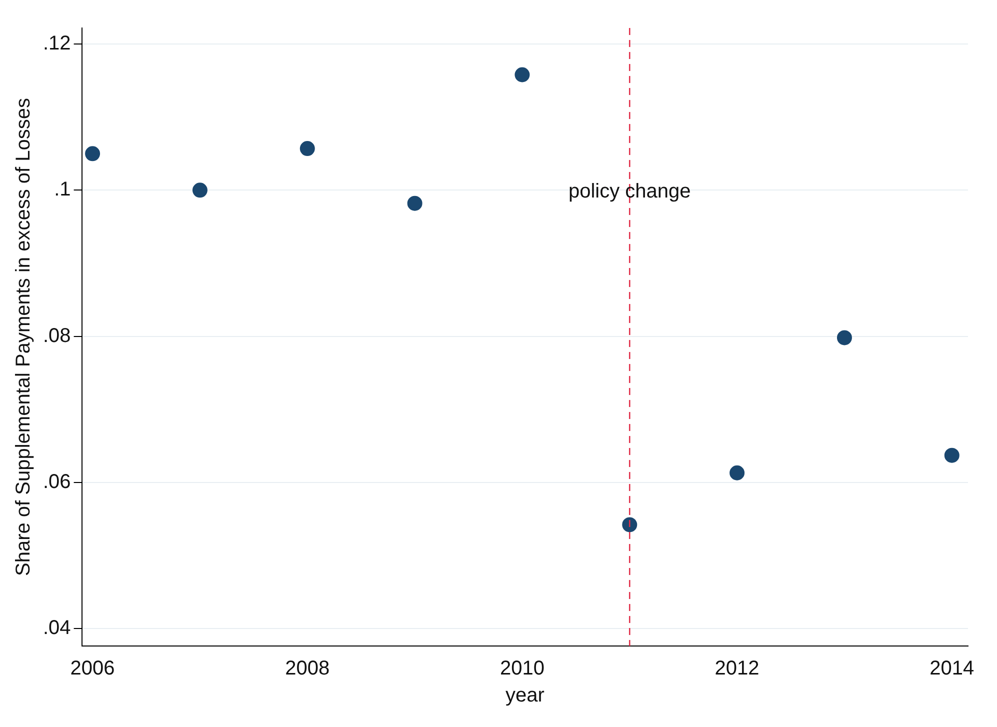  Describe the element at coordinates (522, 669) in the screenshot. I see `x-tick-label: 2010` at that location.